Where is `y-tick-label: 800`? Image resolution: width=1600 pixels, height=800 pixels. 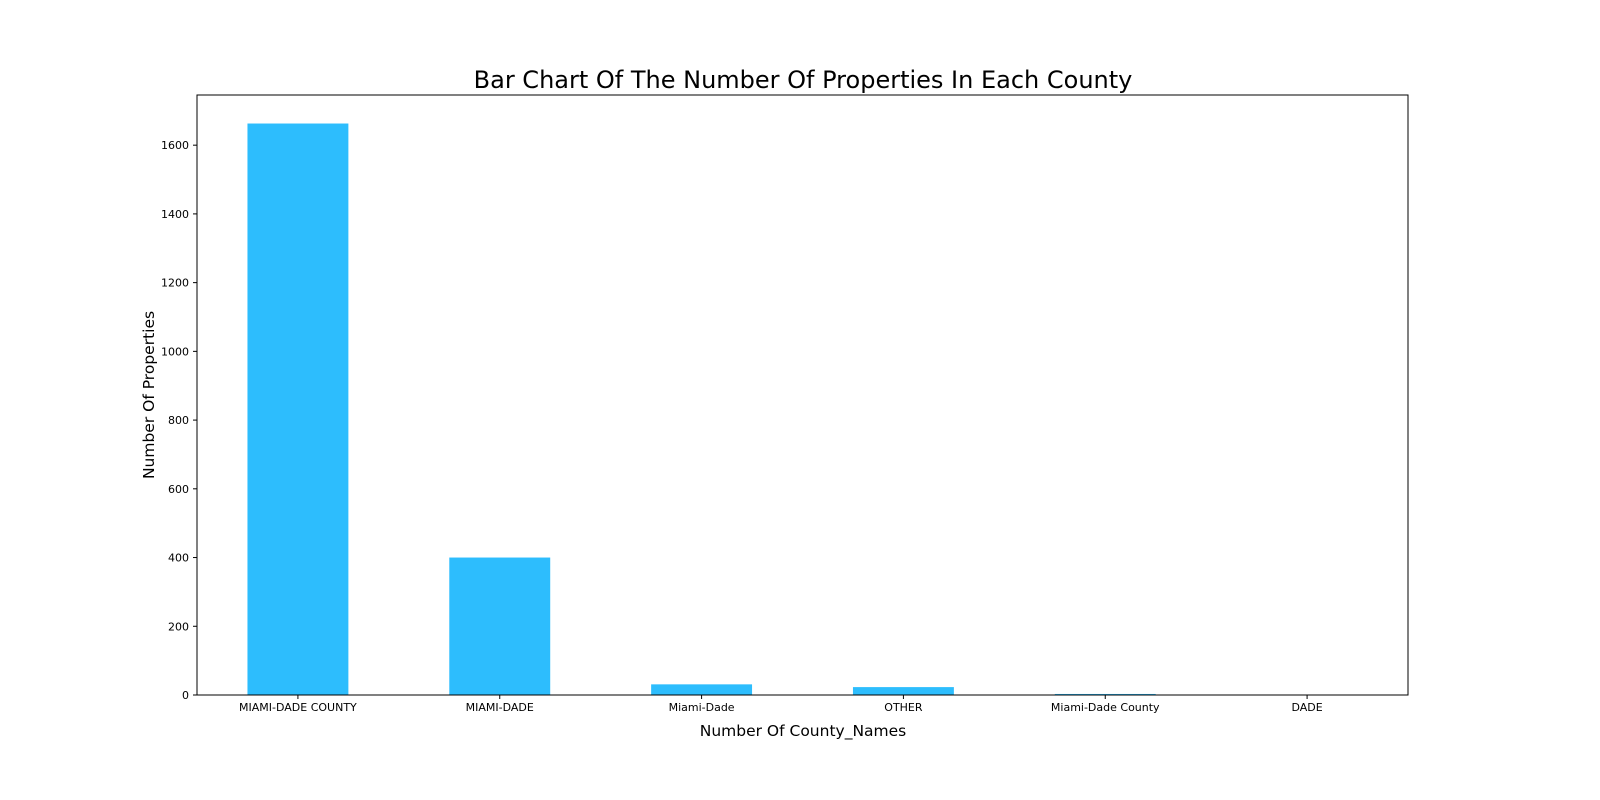 y-tick-label: 800 is located at coordinates (178, 420).